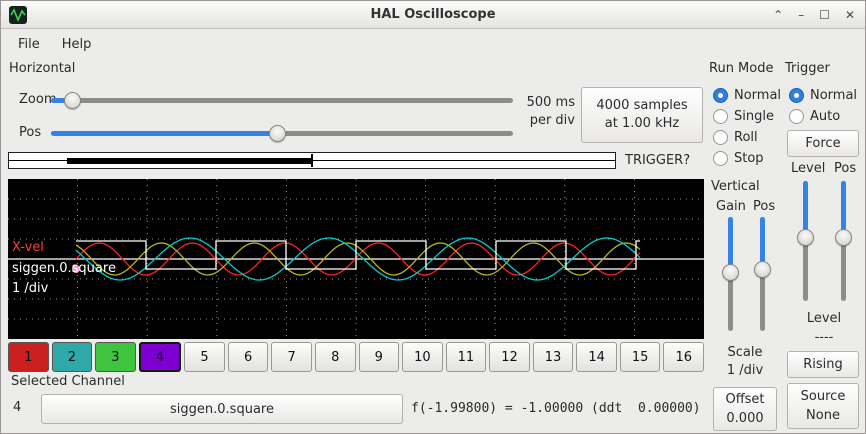 The height and width of the screenshot is (434, 866). I want to click on radio-label: Normal, so click(758, 95).